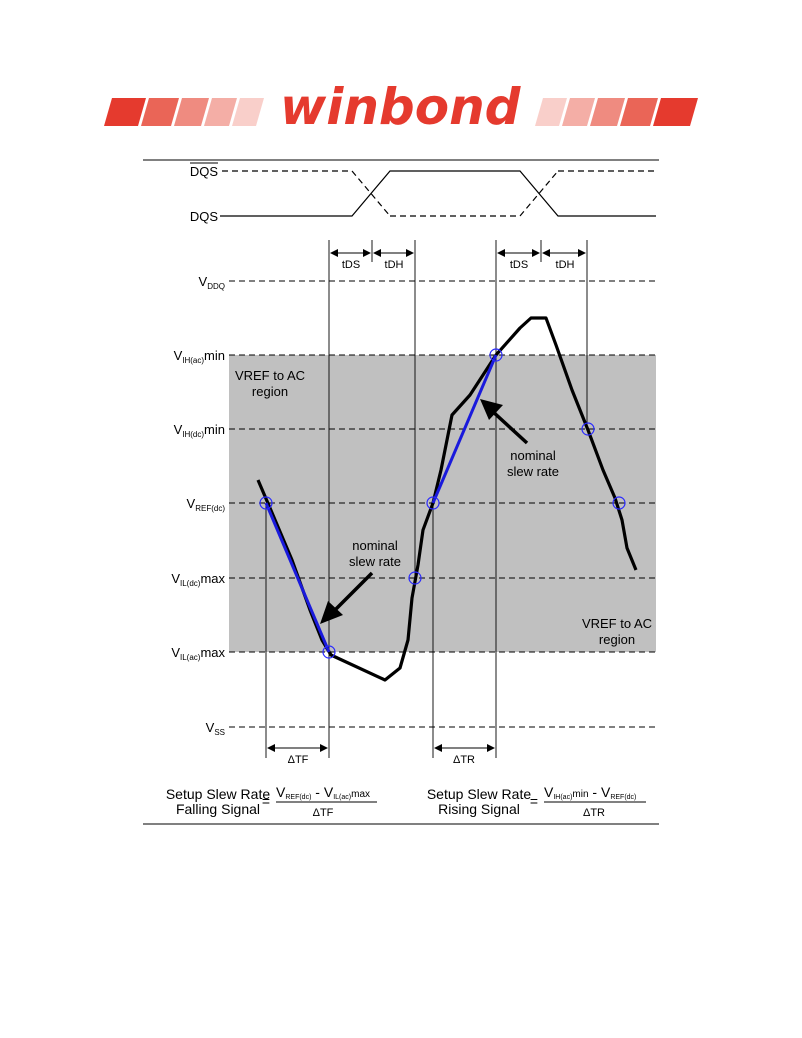  Describe the element at coordinates (617, 639) in the screenshot. I see `lower-region-label-2: region` at that location.